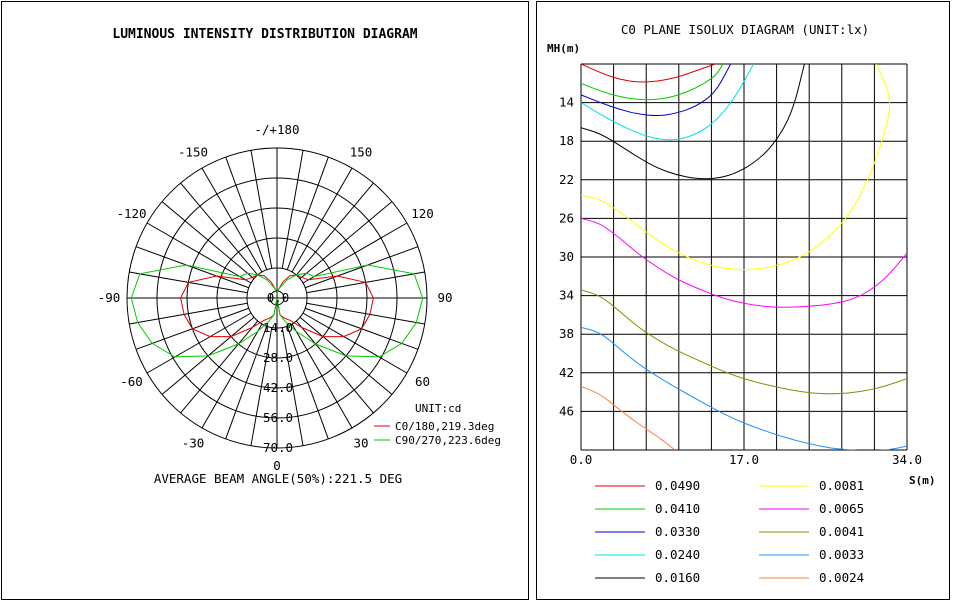 The height and width of the screenshot is (603, 953). What do you see at coordinates (841, 577) in the screenshot?
I see `isolux-legend-label: 0.0024` at bounding box center [841, 577].